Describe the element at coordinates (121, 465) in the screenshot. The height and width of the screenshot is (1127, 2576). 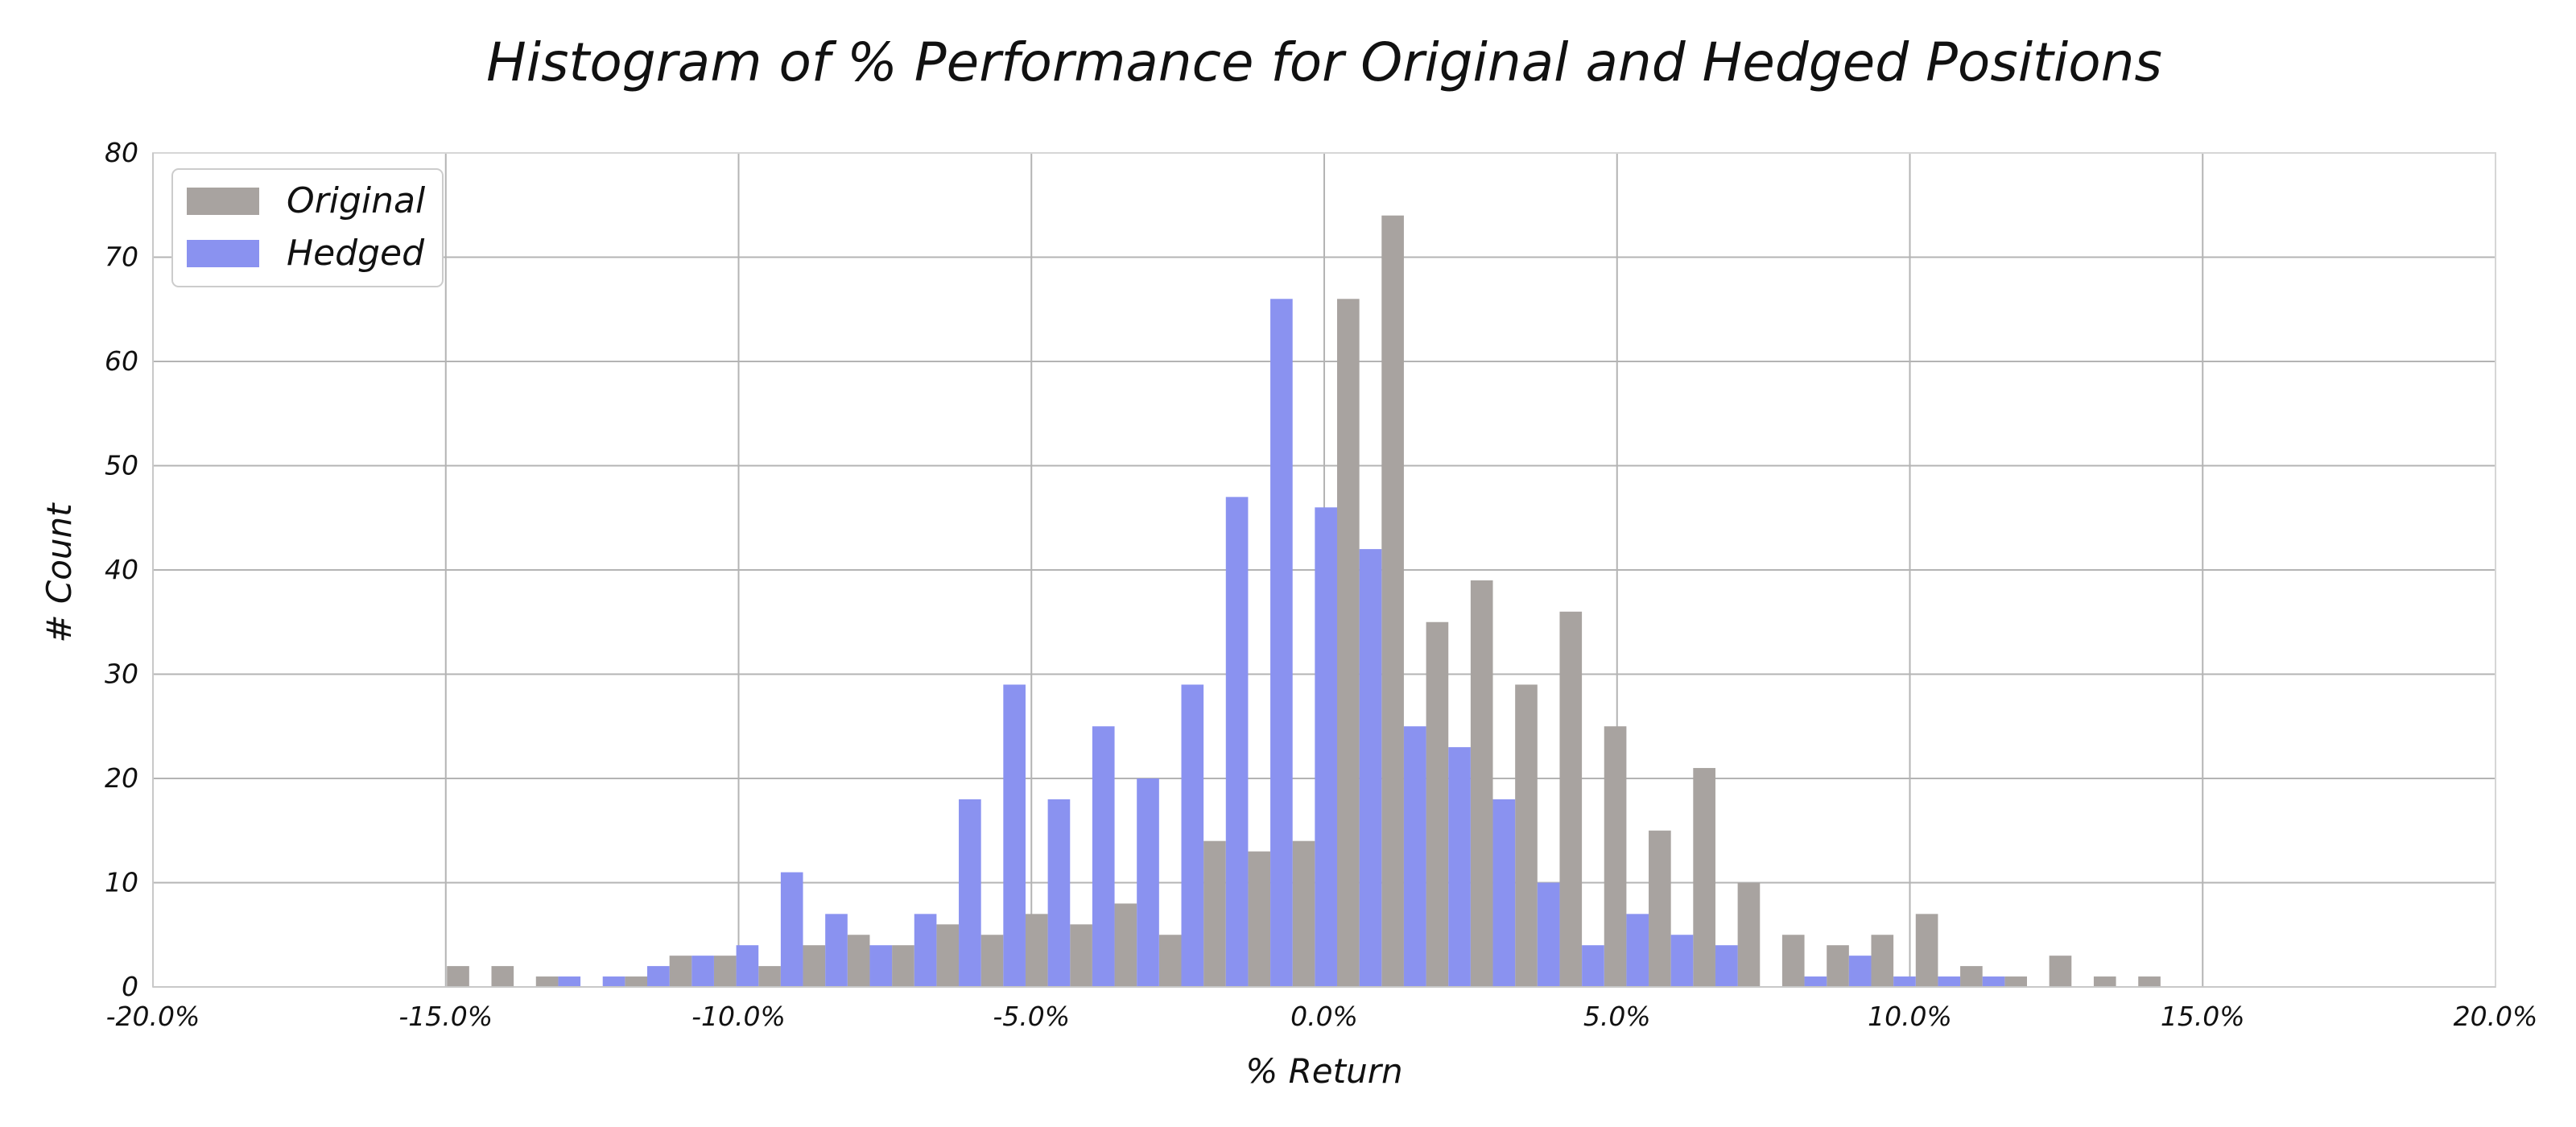
I see `y-tick-label: 50` at that location.